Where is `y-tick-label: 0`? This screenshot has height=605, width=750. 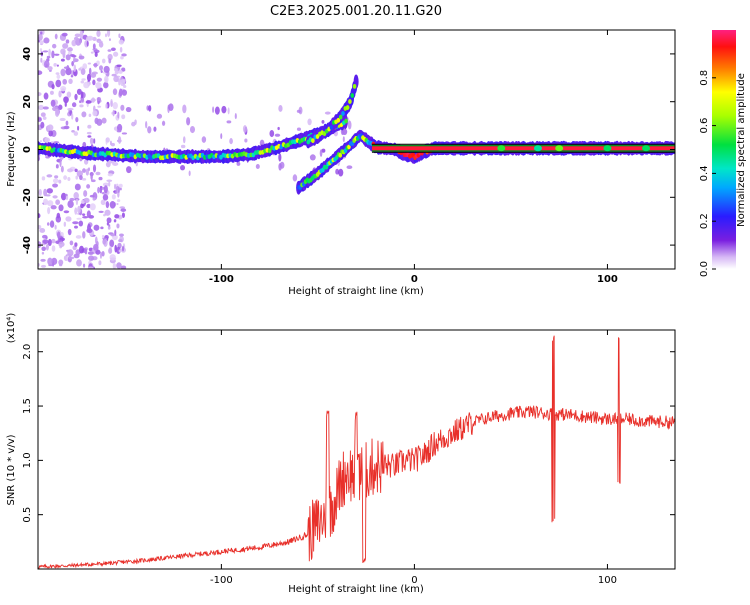 y-tick-label: 0 is located at coordinates (27, 149).